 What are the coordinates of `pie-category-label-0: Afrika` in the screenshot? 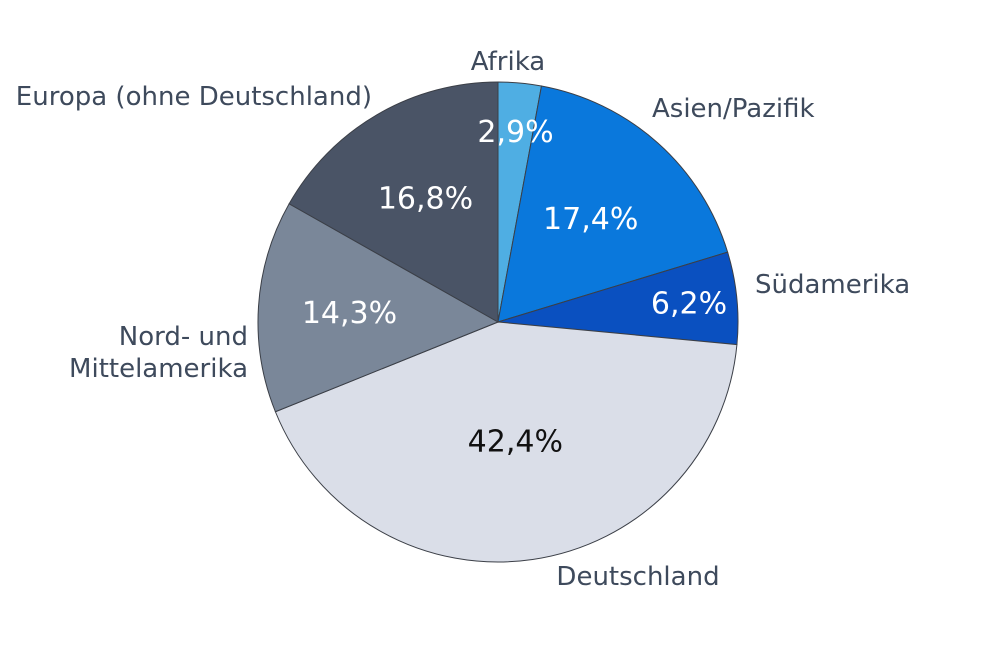 It's located at (508, 62).